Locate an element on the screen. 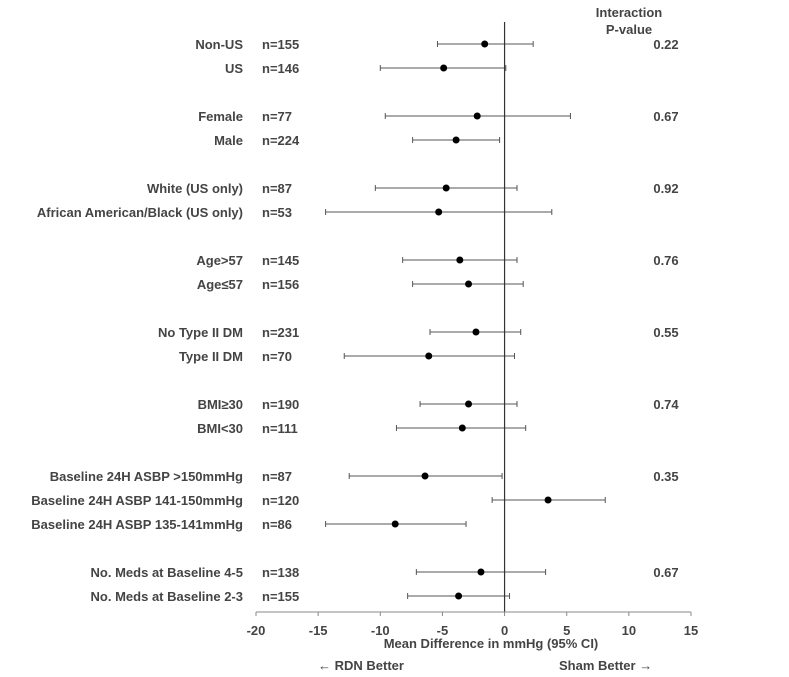 Image resolution: width=789 pixels, height=677 pixels. row-label: No. Meds at Baseline 2-3 is located at coordinates (167, 596).